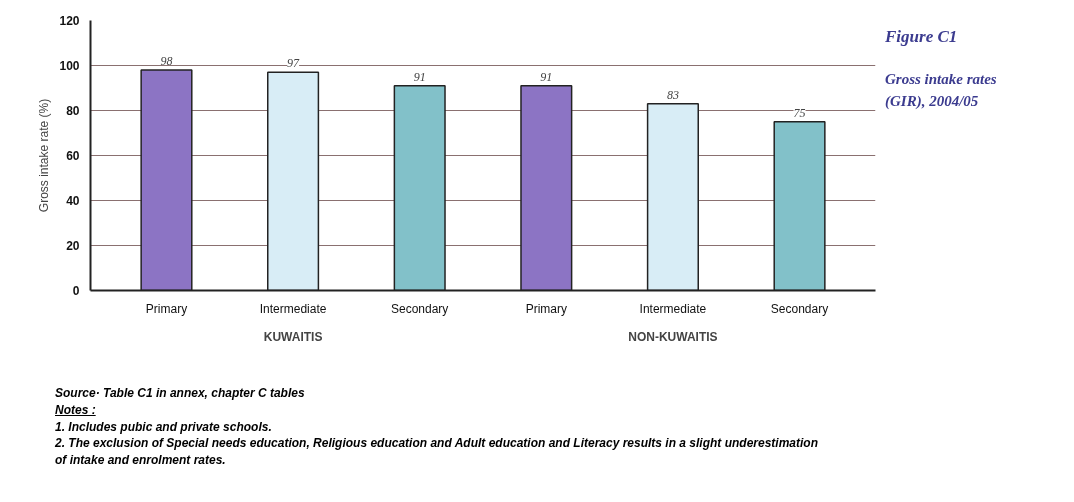 The image size is (1074, 502). I want to click on data-label: 97, so click(294, 63).